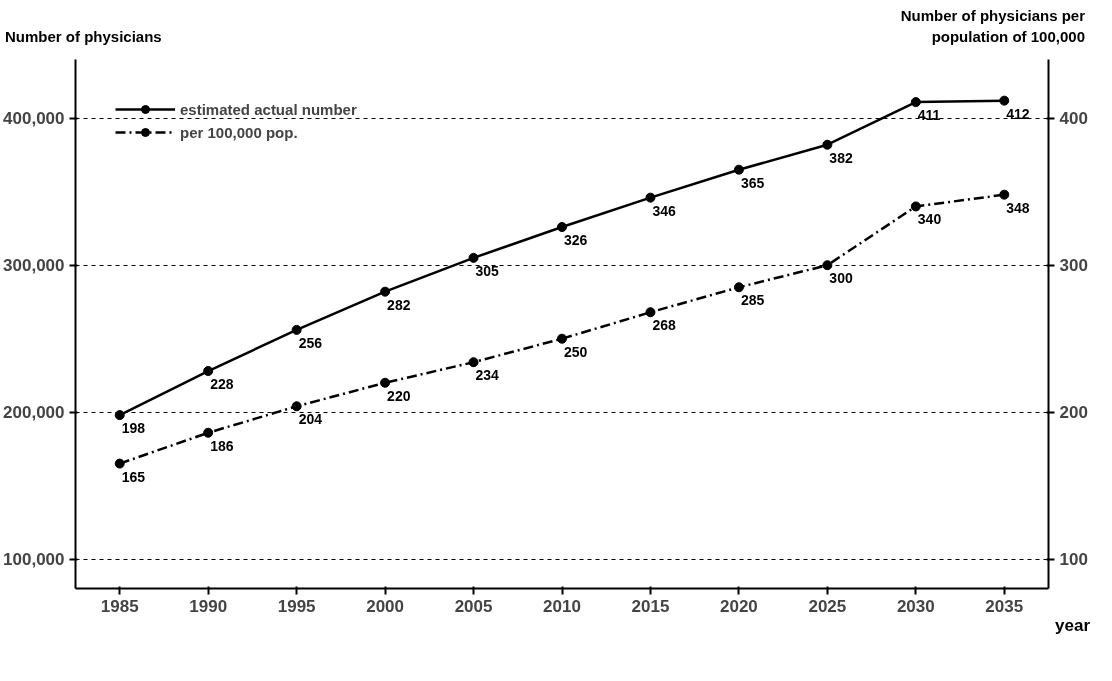 This screenshot has width=1112, height=681. I want to click on x-tick-label: 1990, so click(208, 606).